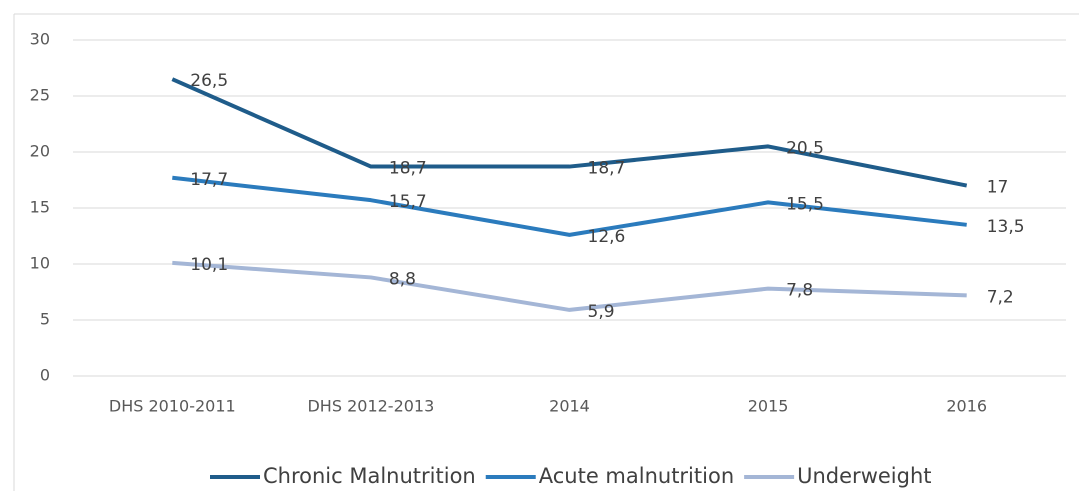  Describe the element at coordinates (40, 95) in the screenshot. I see `y-tick-label: 25` at that location.